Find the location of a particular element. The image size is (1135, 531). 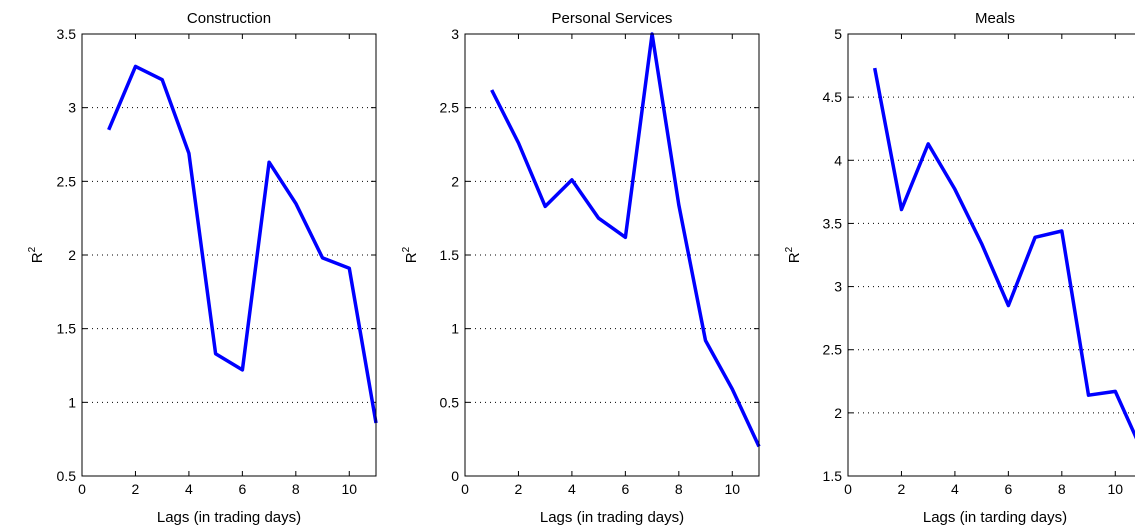

y-tick-label: 4 is located at coordinates (838, 160).